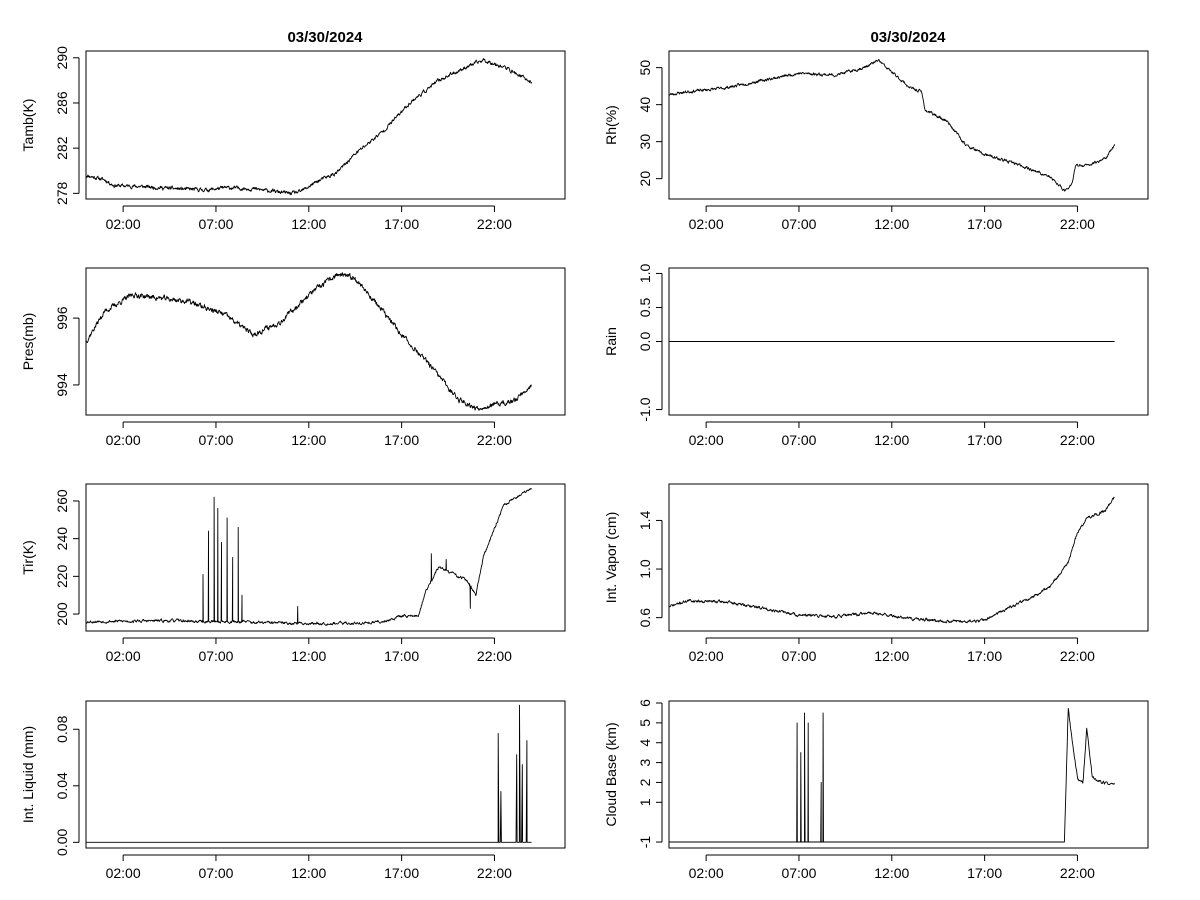 The image size is (1200, 900). What do you see at coordinates (645, 521) in the screenshot?
I see `y-tick-label: 1.4` at bounding box center [645, 521].